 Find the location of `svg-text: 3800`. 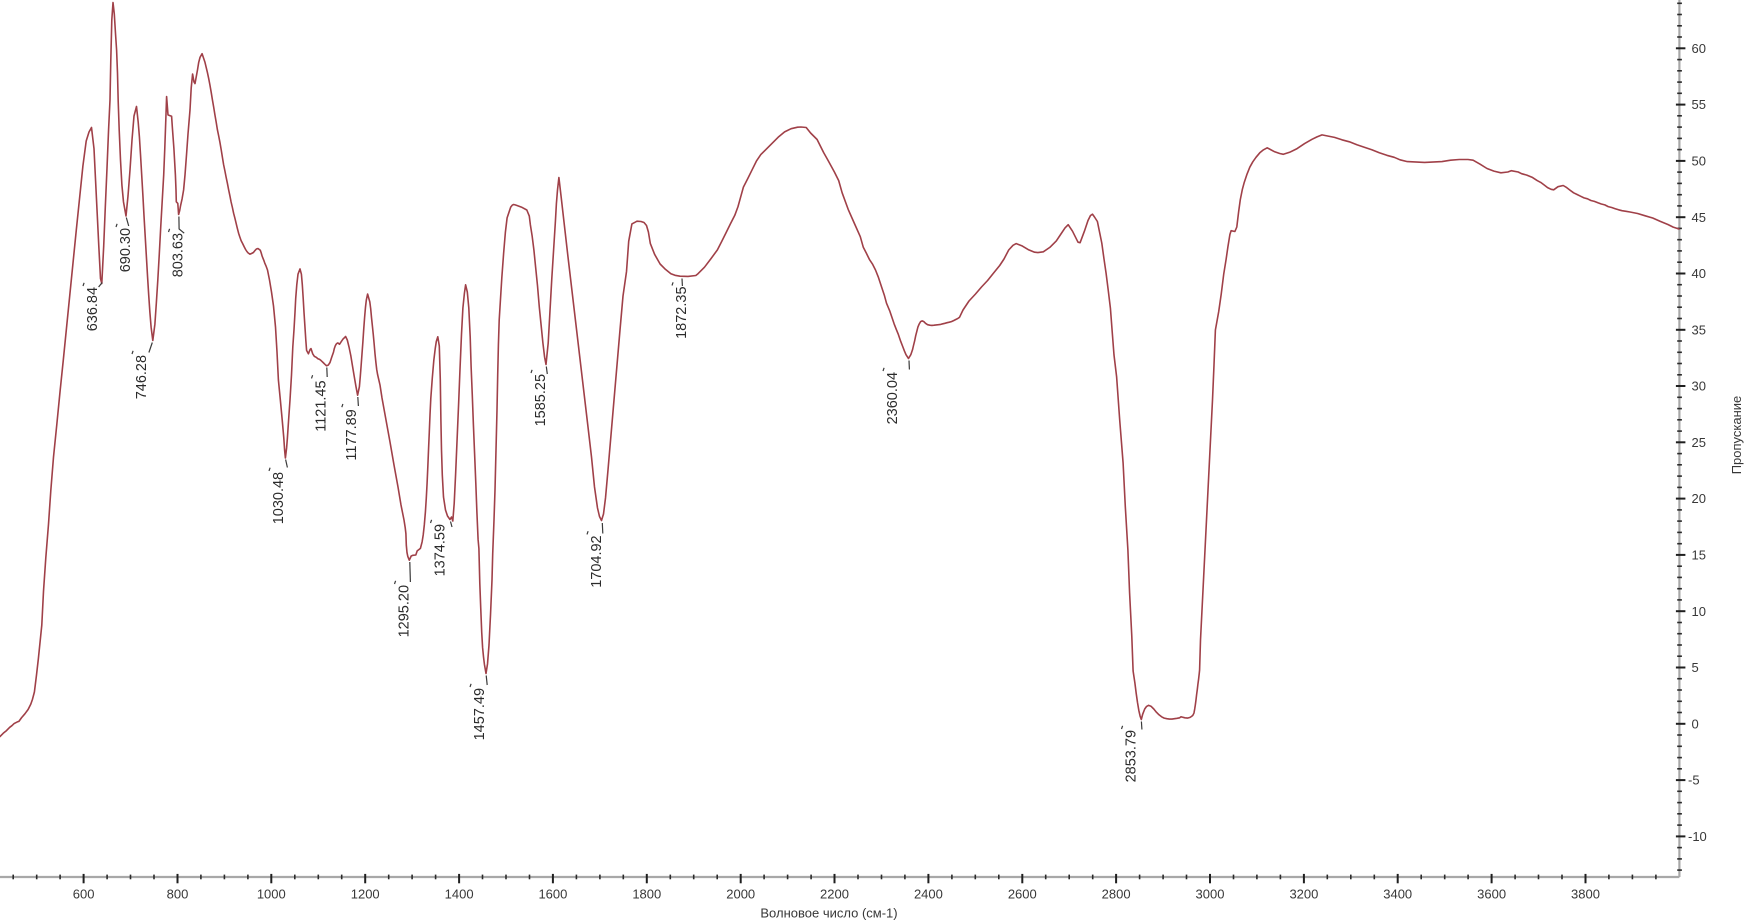

svg-text: 3800 is located at coordinates (1585, 894).